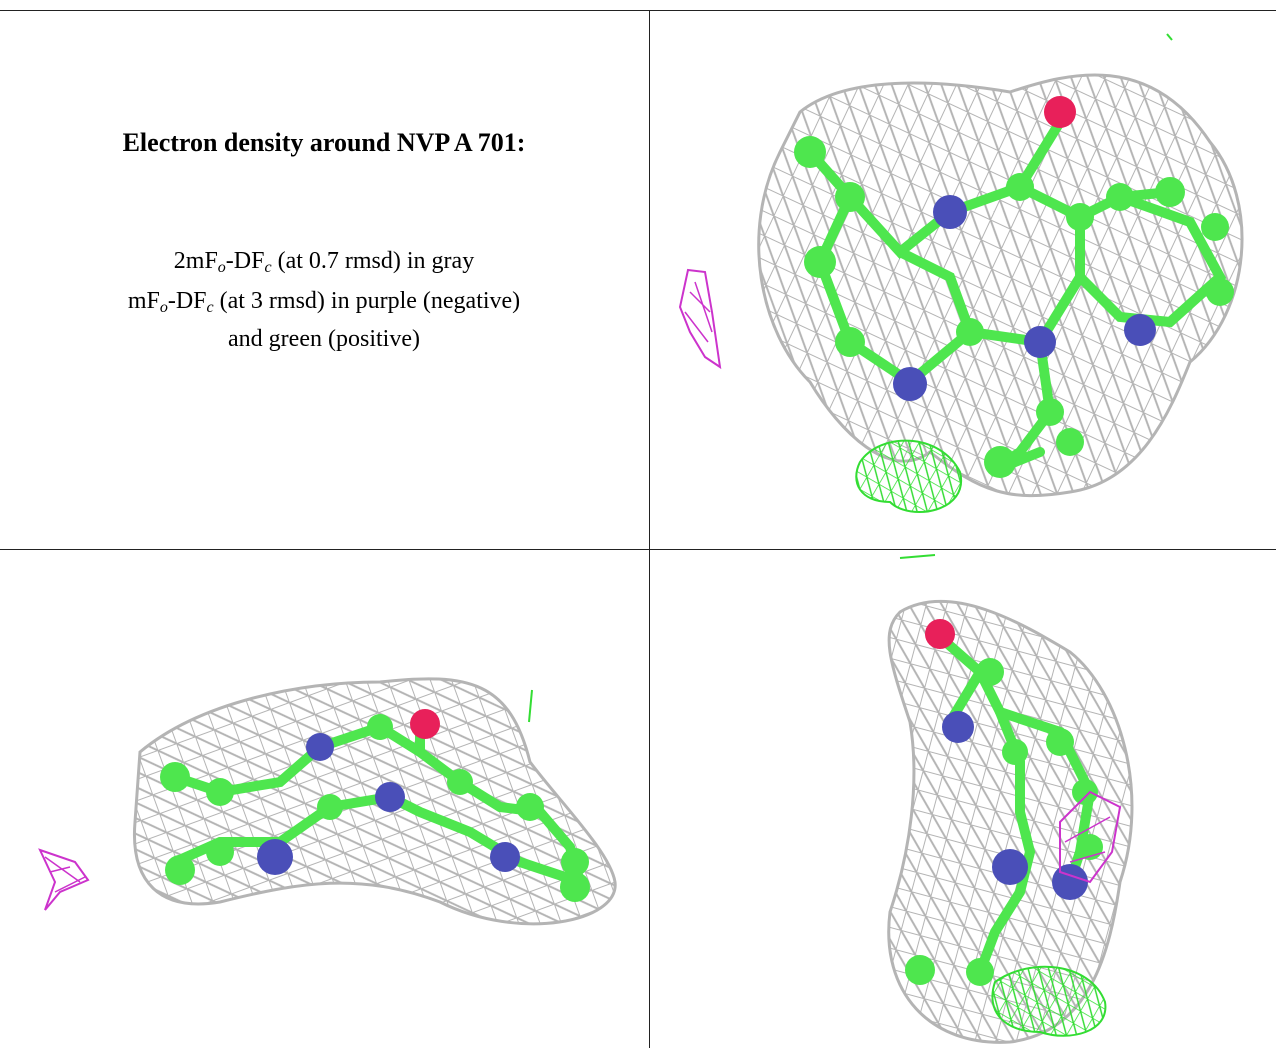 The height and width of the screenshot is (1048, 1276). I want to click on density-mesh-gray, so click(1010, 821).